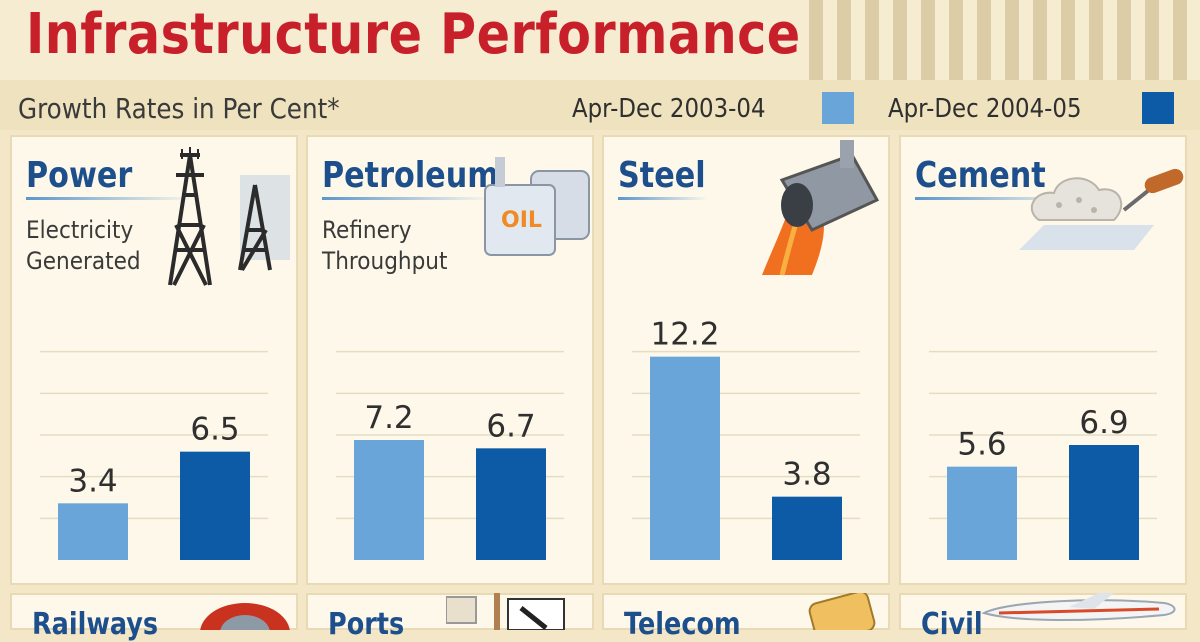  What do you see at coordinates (521, 220) in the screenshot?
I see `oil-label: OIL` at bounding box center [521, 220].